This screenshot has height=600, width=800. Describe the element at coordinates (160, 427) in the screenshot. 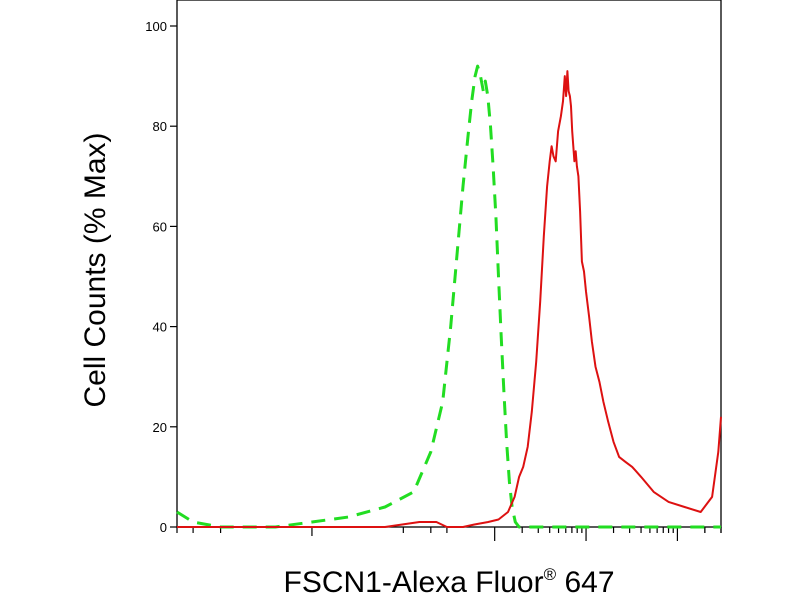

I see `y-tick-label: 20` at that location.